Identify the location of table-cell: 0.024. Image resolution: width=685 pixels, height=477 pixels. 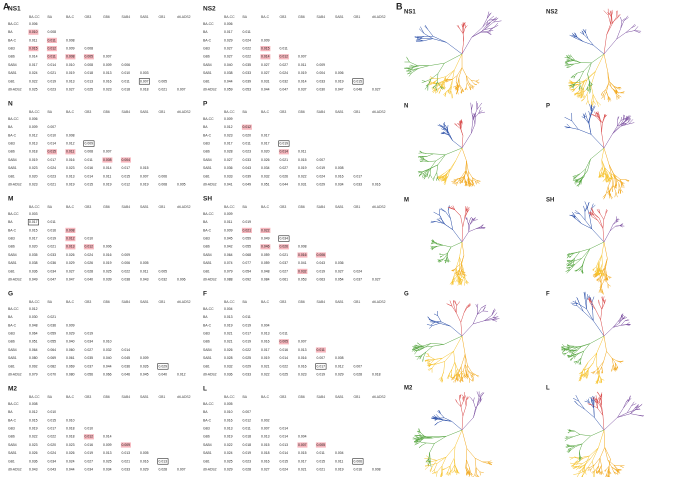
(33, 73).